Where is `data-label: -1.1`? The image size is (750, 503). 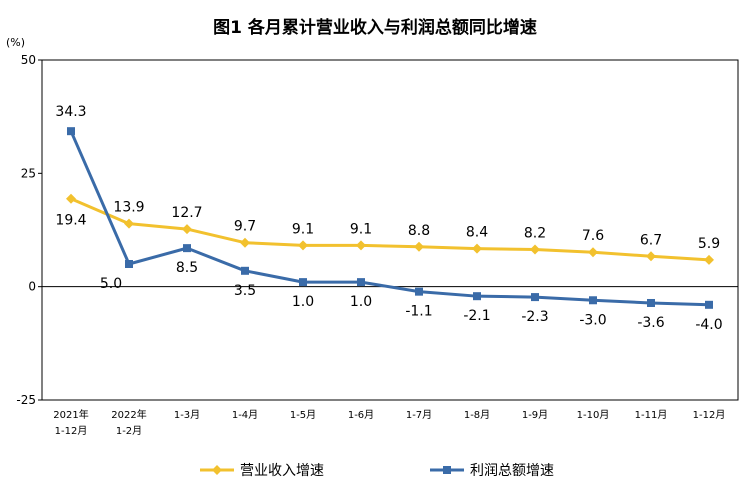
data-label: -1.1 is located at coordinates (418, 312).